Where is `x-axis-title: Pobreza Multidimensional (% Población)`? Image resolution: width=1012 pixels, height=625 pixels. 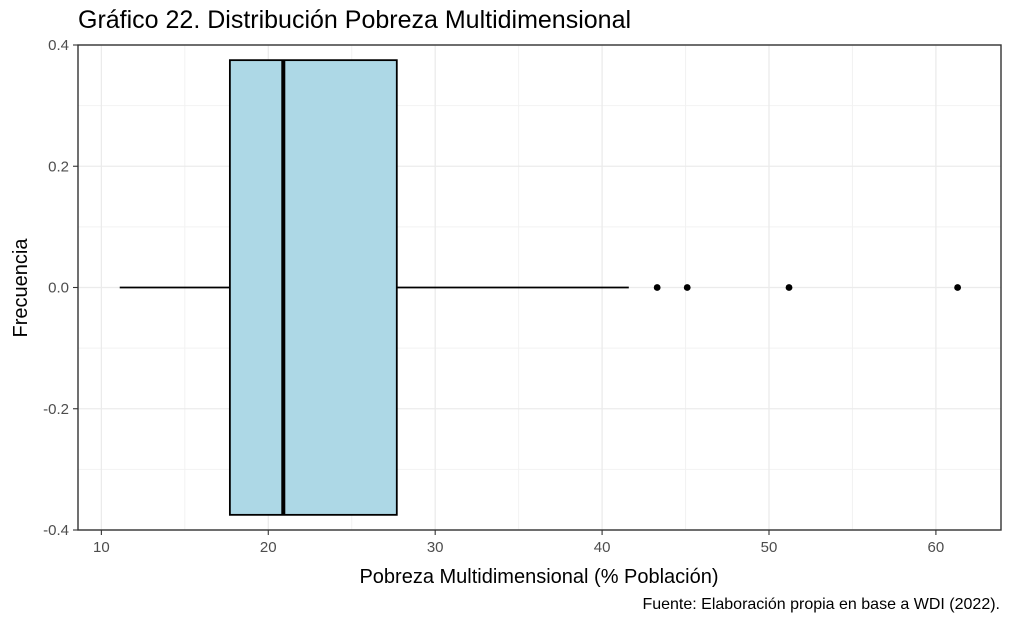 x-axis-title: Pobreza Multidimensional (% Población) is located at coordinates (538, 577).